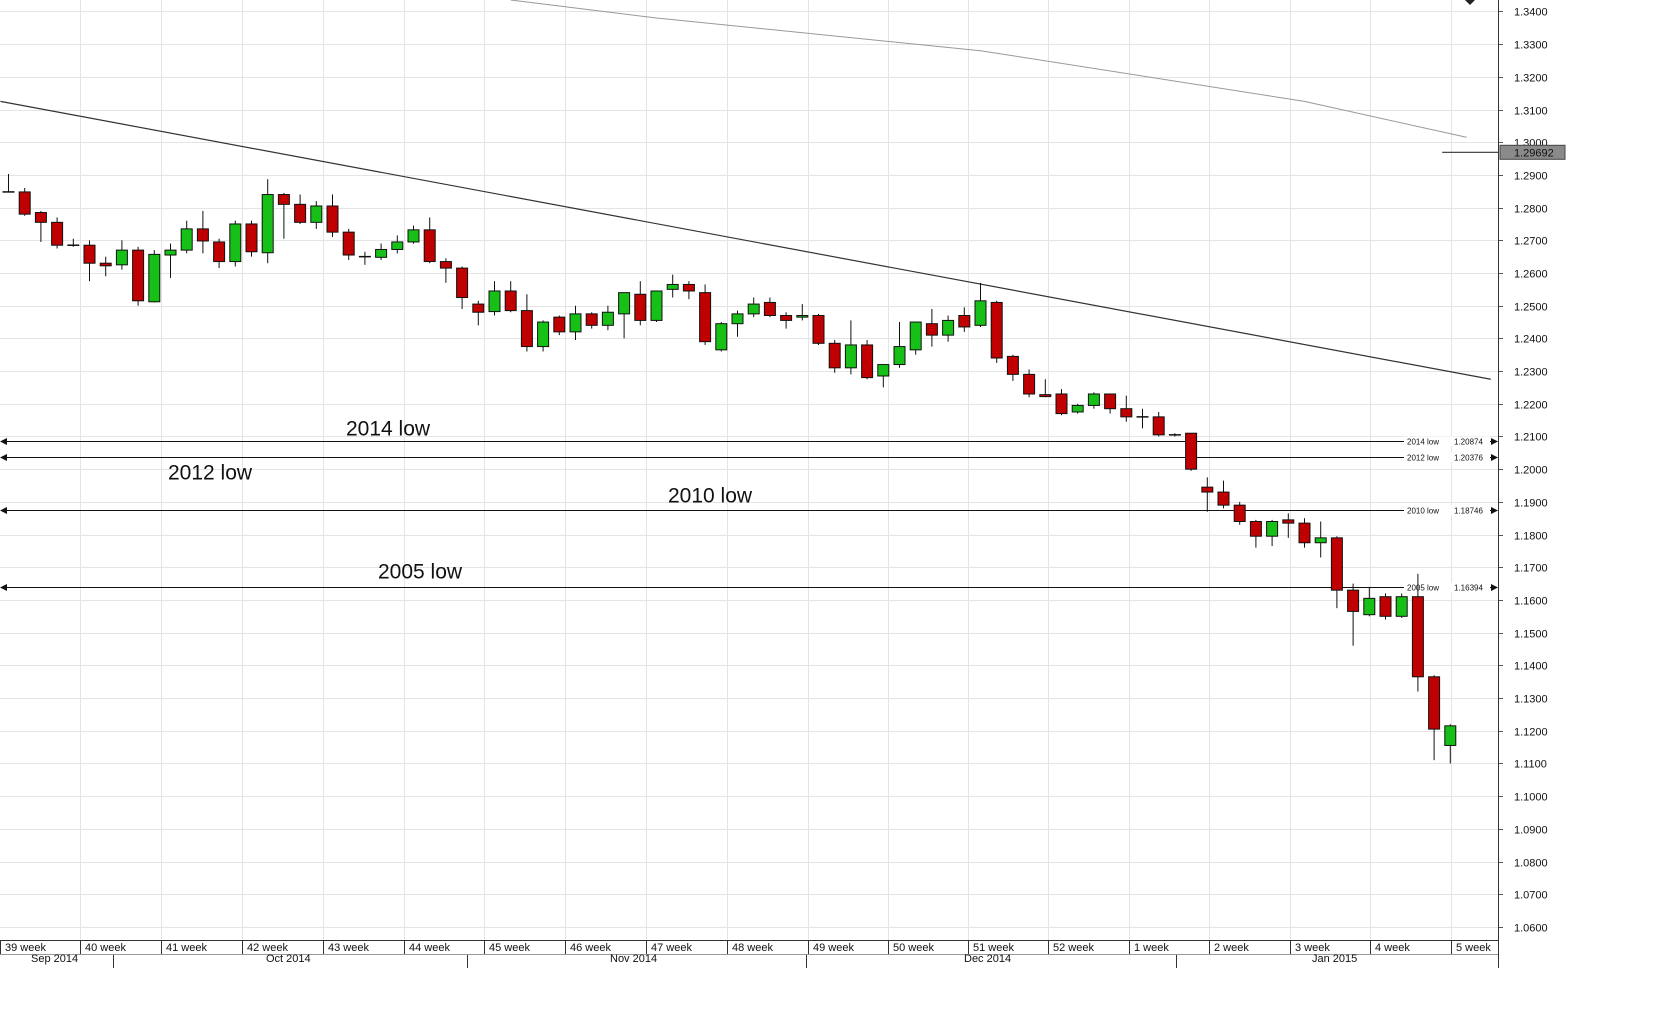 This screenshot has height=1022, width=1655. Describe the element at coordinates (1531, 406) in the screenshot. I see `y-tick-label: 1.2200` at that location.